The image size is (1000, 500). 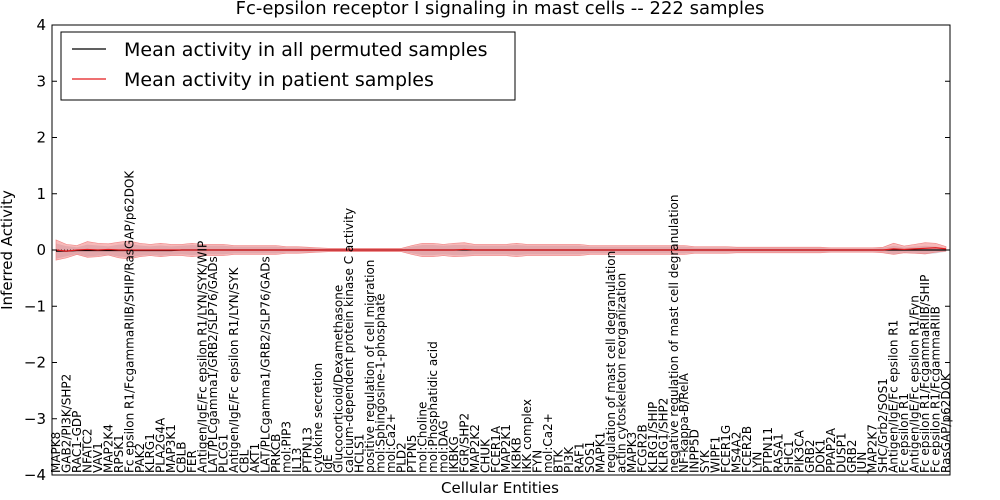 I want to click on legend-box, so click(x=288, y=66).